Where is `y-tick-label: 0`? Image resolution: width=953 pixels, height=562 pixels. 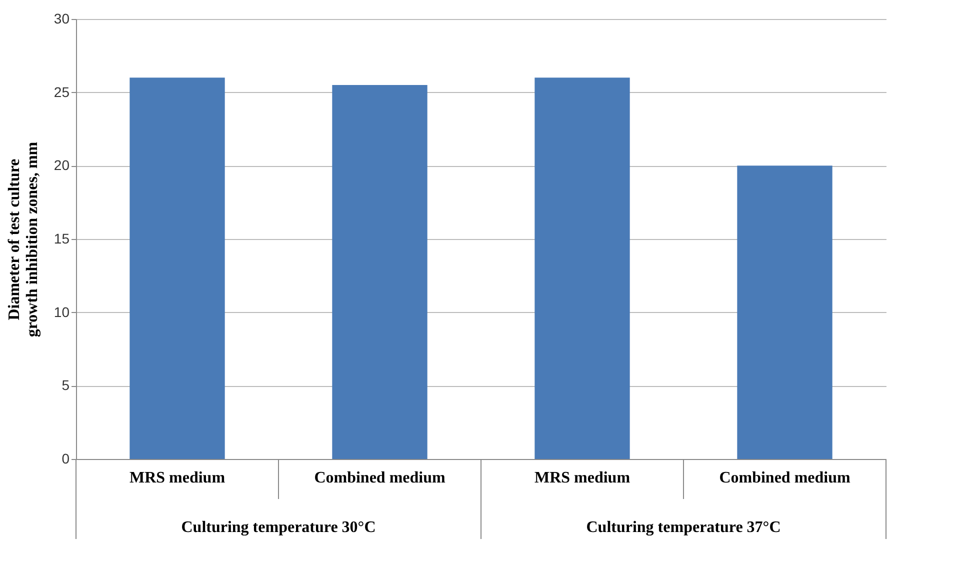
y-tick-label: 0 is located at coordinates (66, 458).